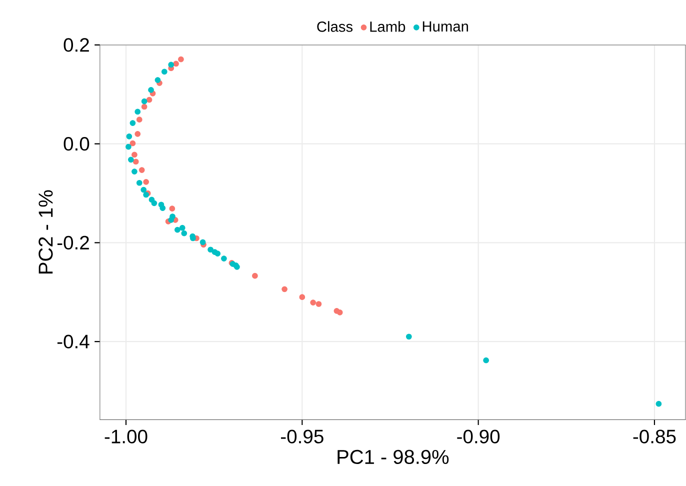  Describe the element at coordinates (445, 27) in the screenshot. I see `legend-label: Human` at that location.